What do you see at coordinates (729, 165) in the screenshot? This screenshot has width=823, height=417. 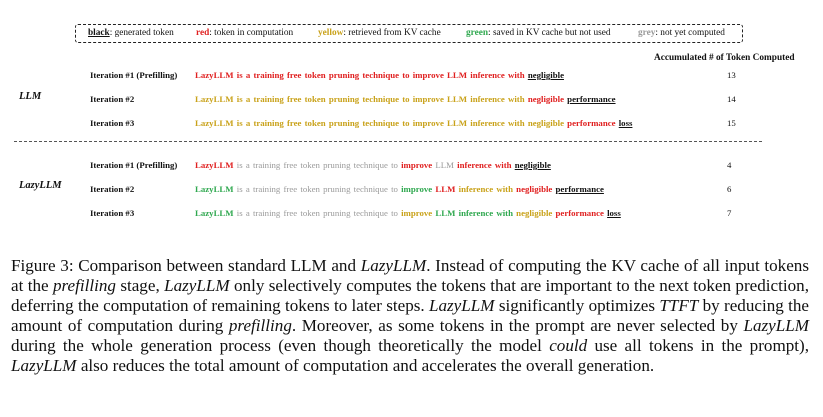 I see `token-count: 4` at bounding box center [729, 165].